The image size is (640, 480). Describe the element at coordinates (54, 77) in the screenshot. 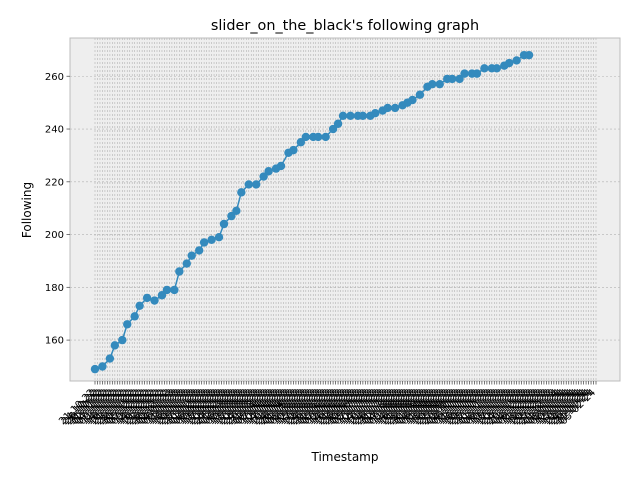

I see `y-tick-label: 260` at that location.